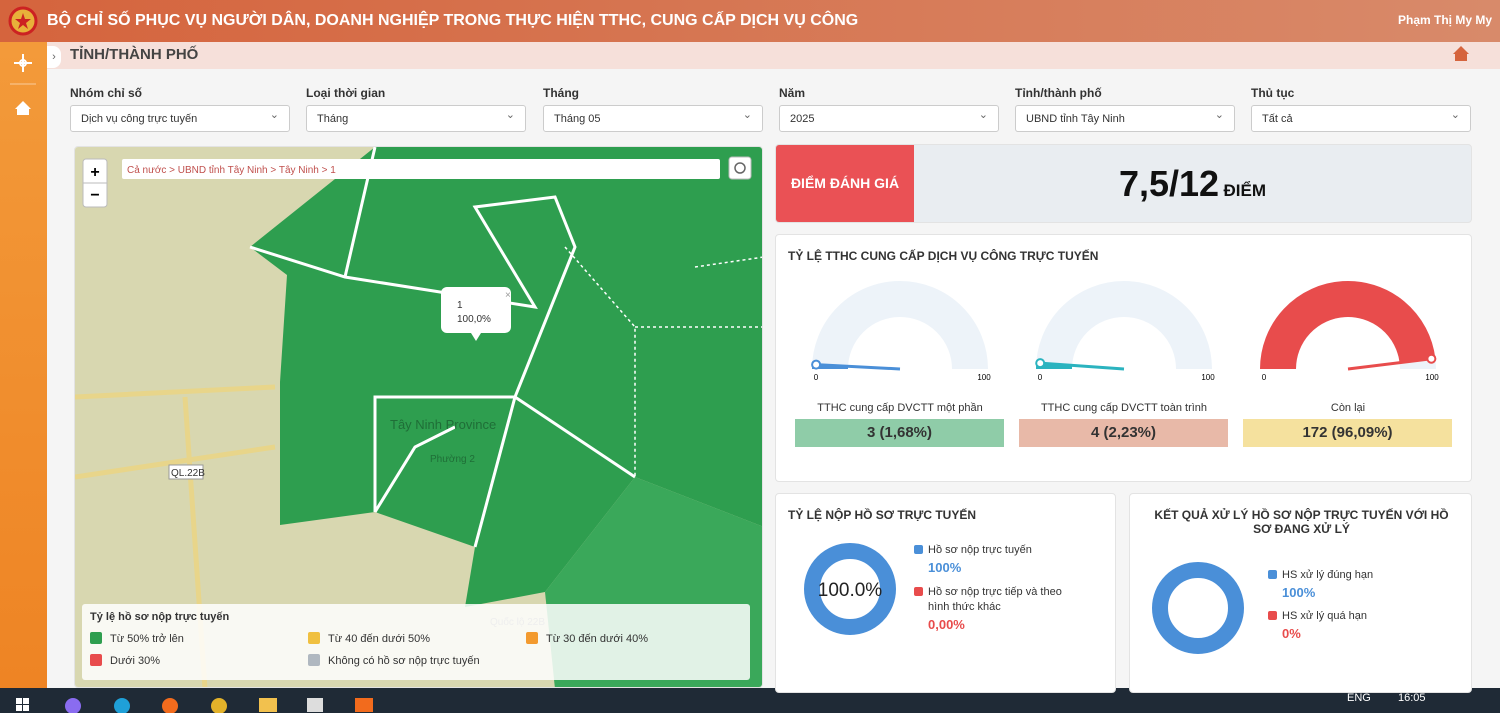  What do you see at coordinates (889, 117) in the screenshot?
I see `filter-select: 2025` at bounding box center [889, 117].